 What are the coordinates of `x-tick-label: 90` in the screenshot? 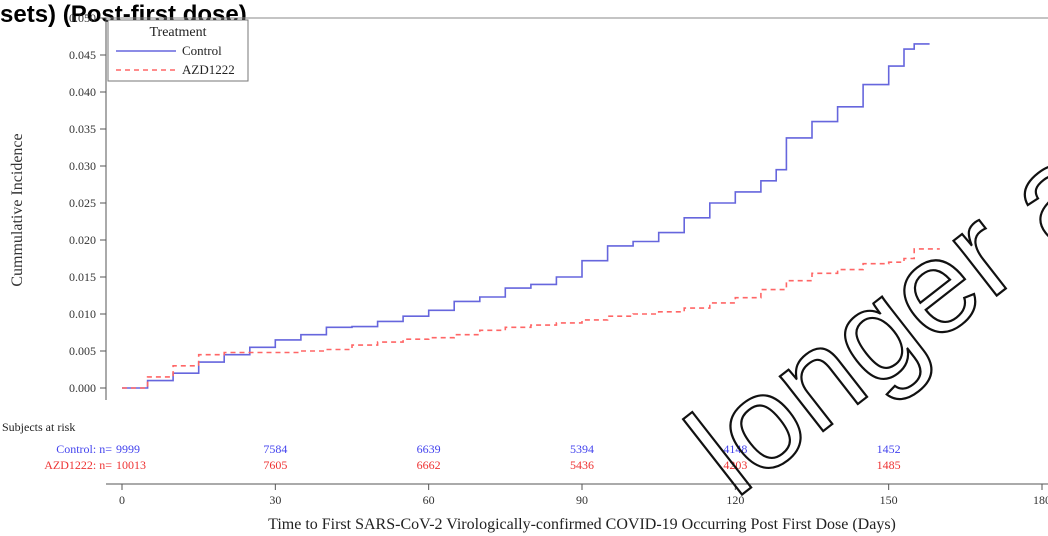 It's located at (582, 500).